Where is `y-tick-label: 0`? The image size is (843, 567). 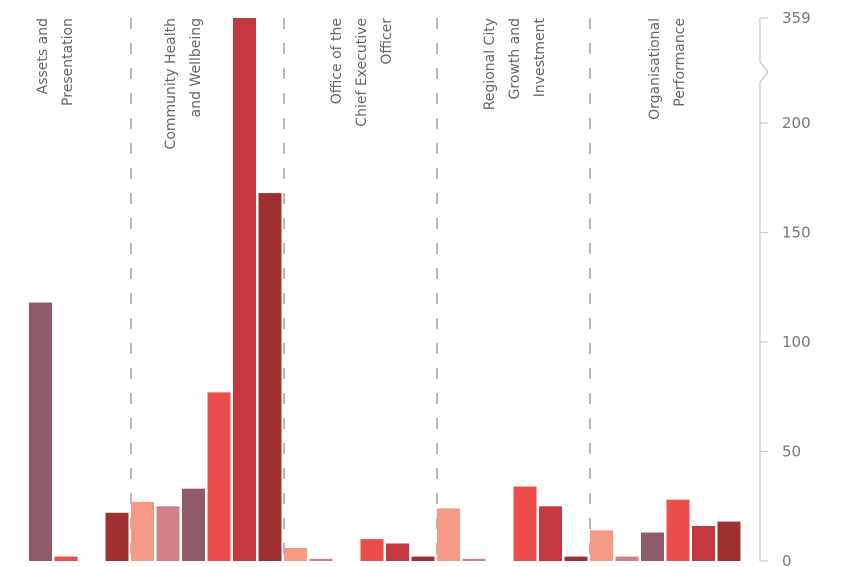
y-tick-label: 0 is located at coordinates (787, 559).